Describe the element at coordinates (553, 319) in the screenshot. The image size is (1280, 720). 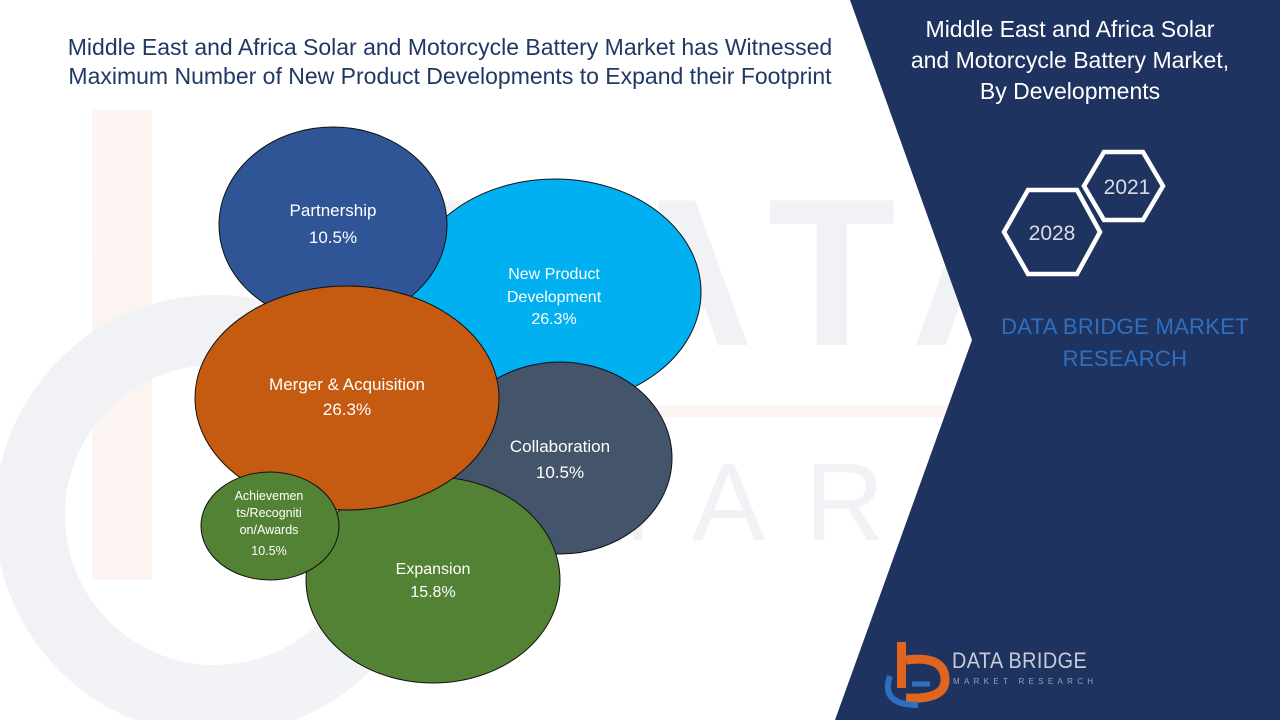
I see `bubble-value-new-product-development: 26.3%` at that location.